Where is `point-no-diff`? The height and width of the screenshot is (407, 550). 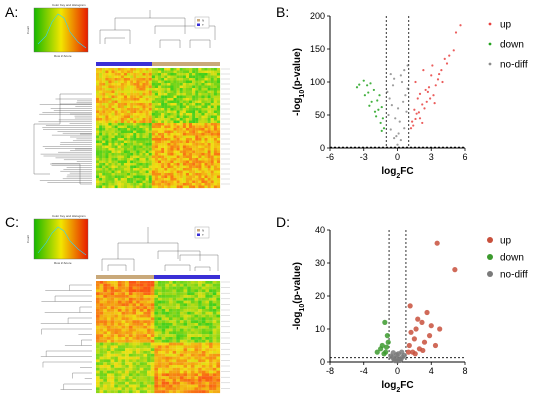 point-no-diff is located at coordinates (400, 75).